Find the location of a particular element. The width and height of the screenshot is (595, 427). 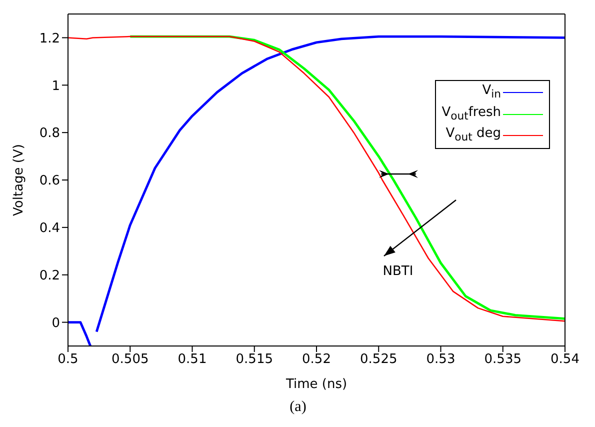

annotation: NBTI is located at coordinates (398, 271).